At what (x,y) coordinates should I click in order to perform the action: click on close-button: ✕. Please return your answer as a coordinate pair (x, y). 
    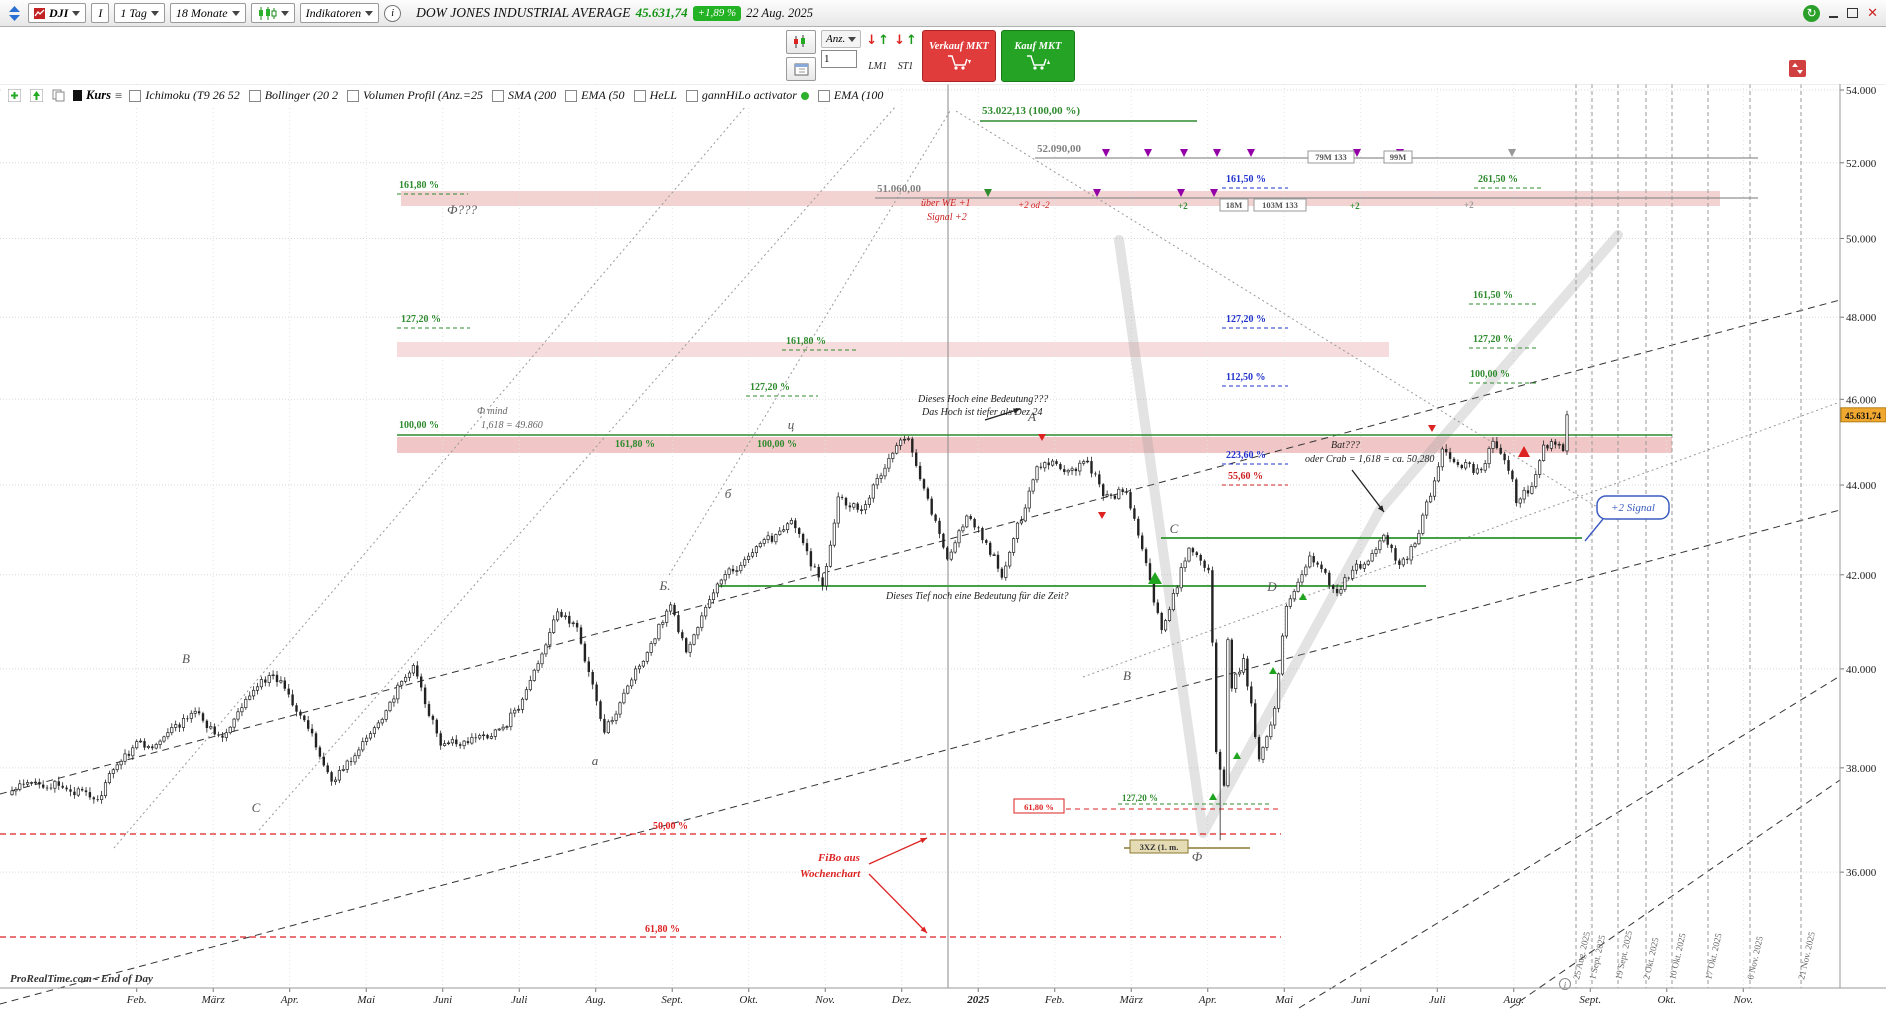
    Looking at the image, I should click on (1872, 13).